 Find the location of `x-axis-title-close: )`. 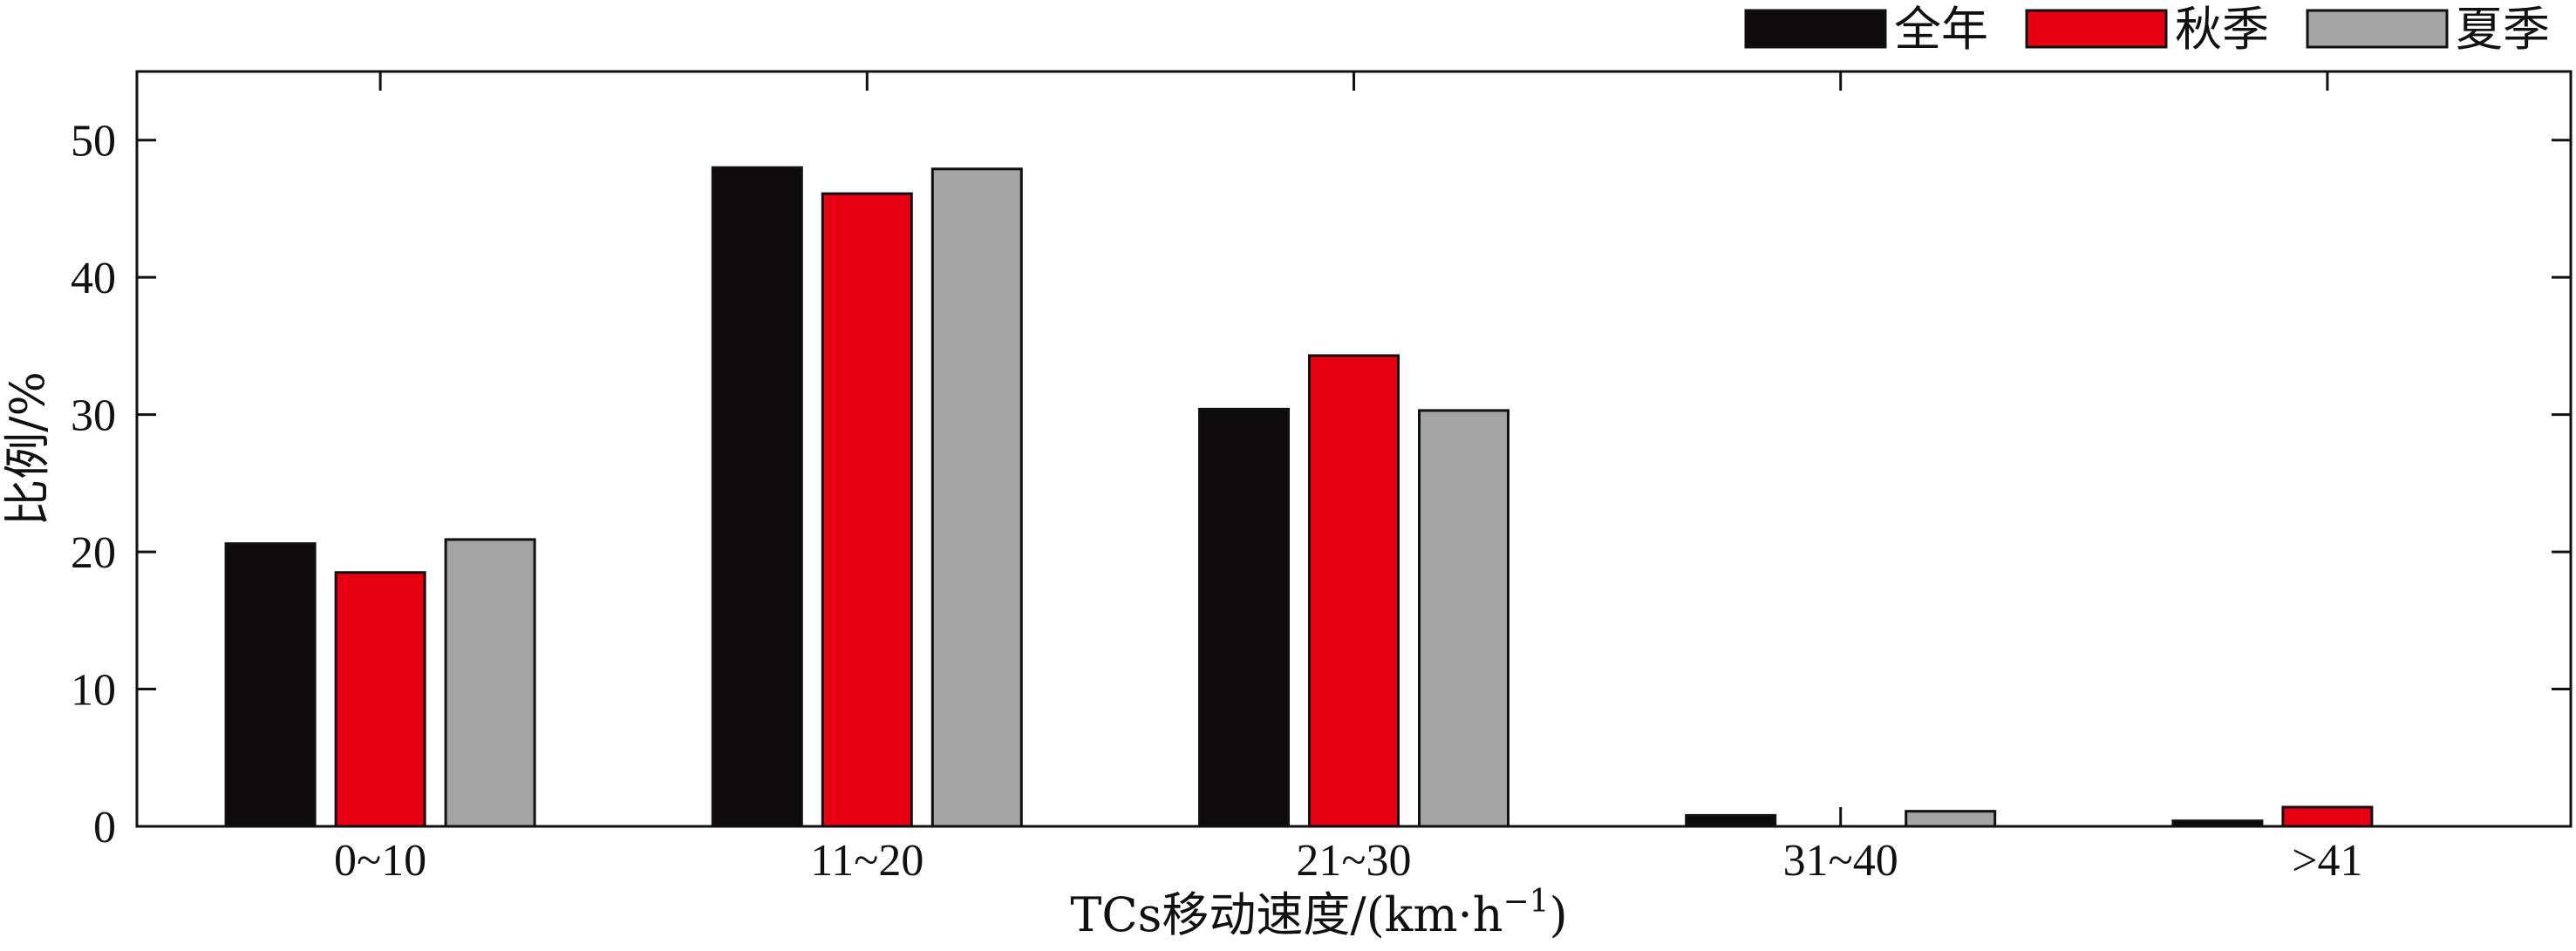

x-axis-title-close: ) is located at coordinates (1559, 914).